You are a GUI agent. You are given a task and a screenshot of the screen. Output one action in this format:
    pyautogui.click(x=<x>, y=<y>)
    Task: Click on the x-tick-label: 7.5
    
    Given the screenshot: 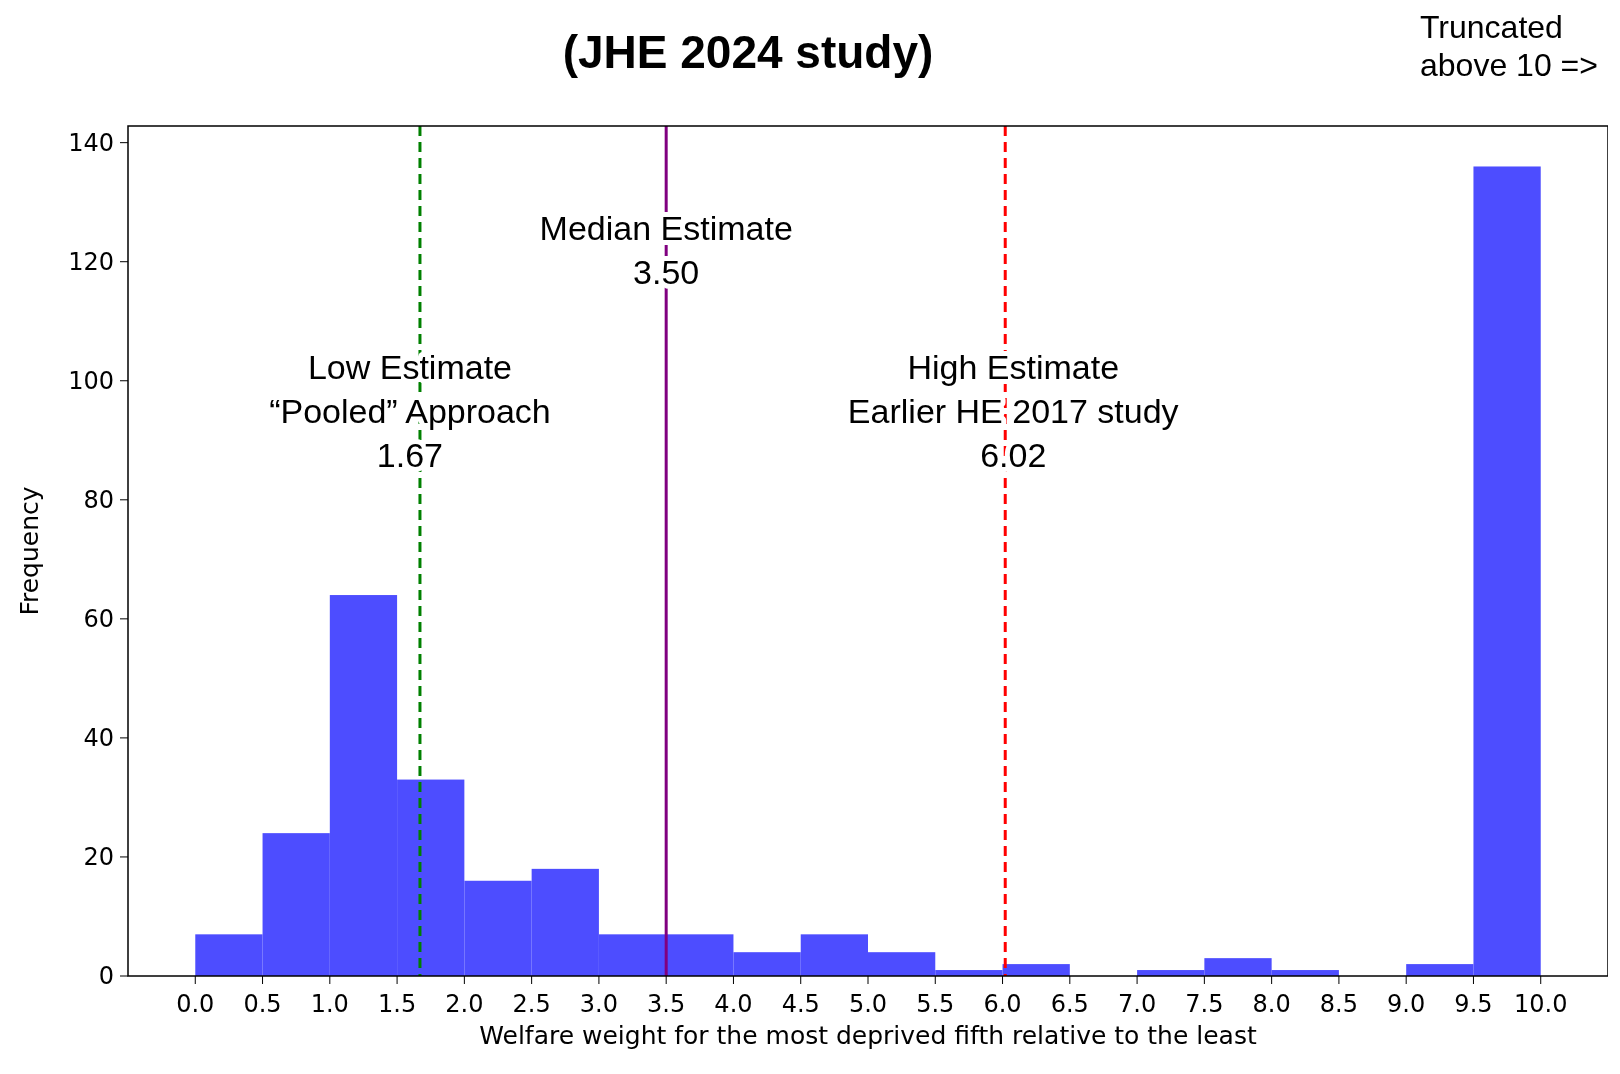 What is the action you would take?
    pyautogui.click(x=1204, y=1004)
    